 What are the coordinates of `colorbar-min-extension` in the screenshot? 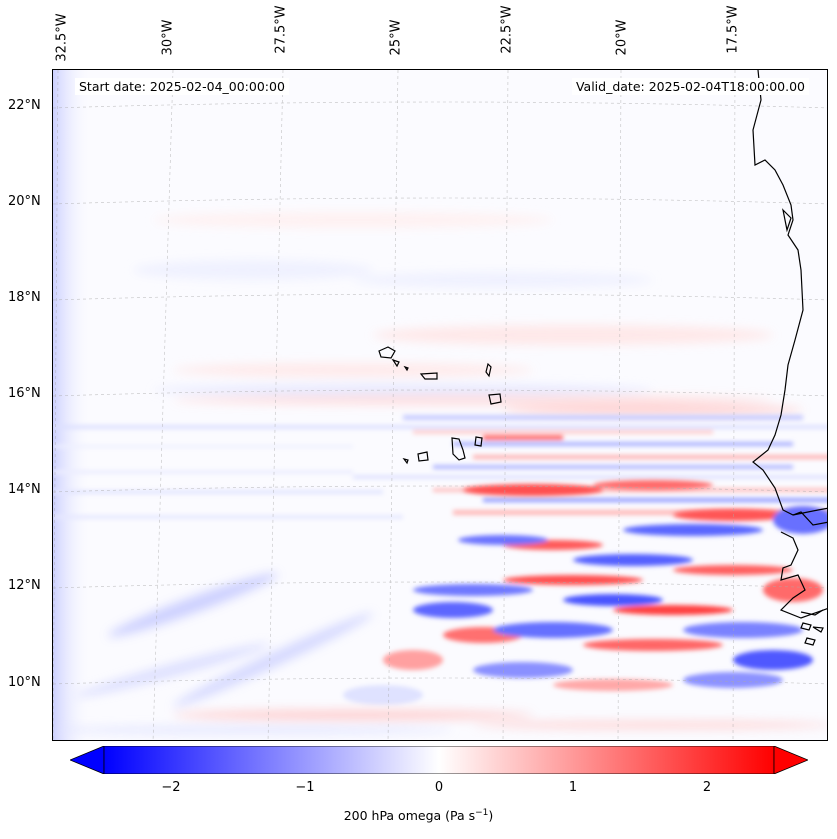 It's located at (86, 760).